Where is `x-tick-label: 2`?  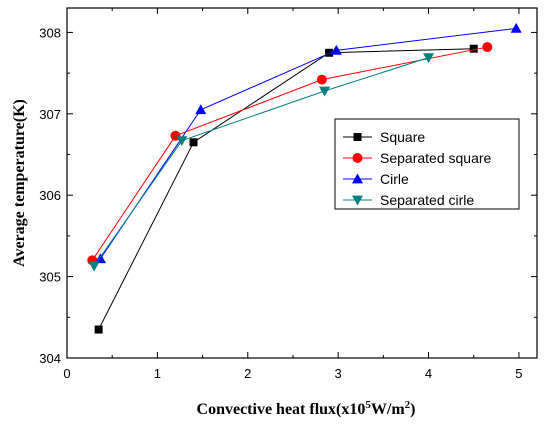
x-tick-label: 2 is located at coordinates (247, 373).